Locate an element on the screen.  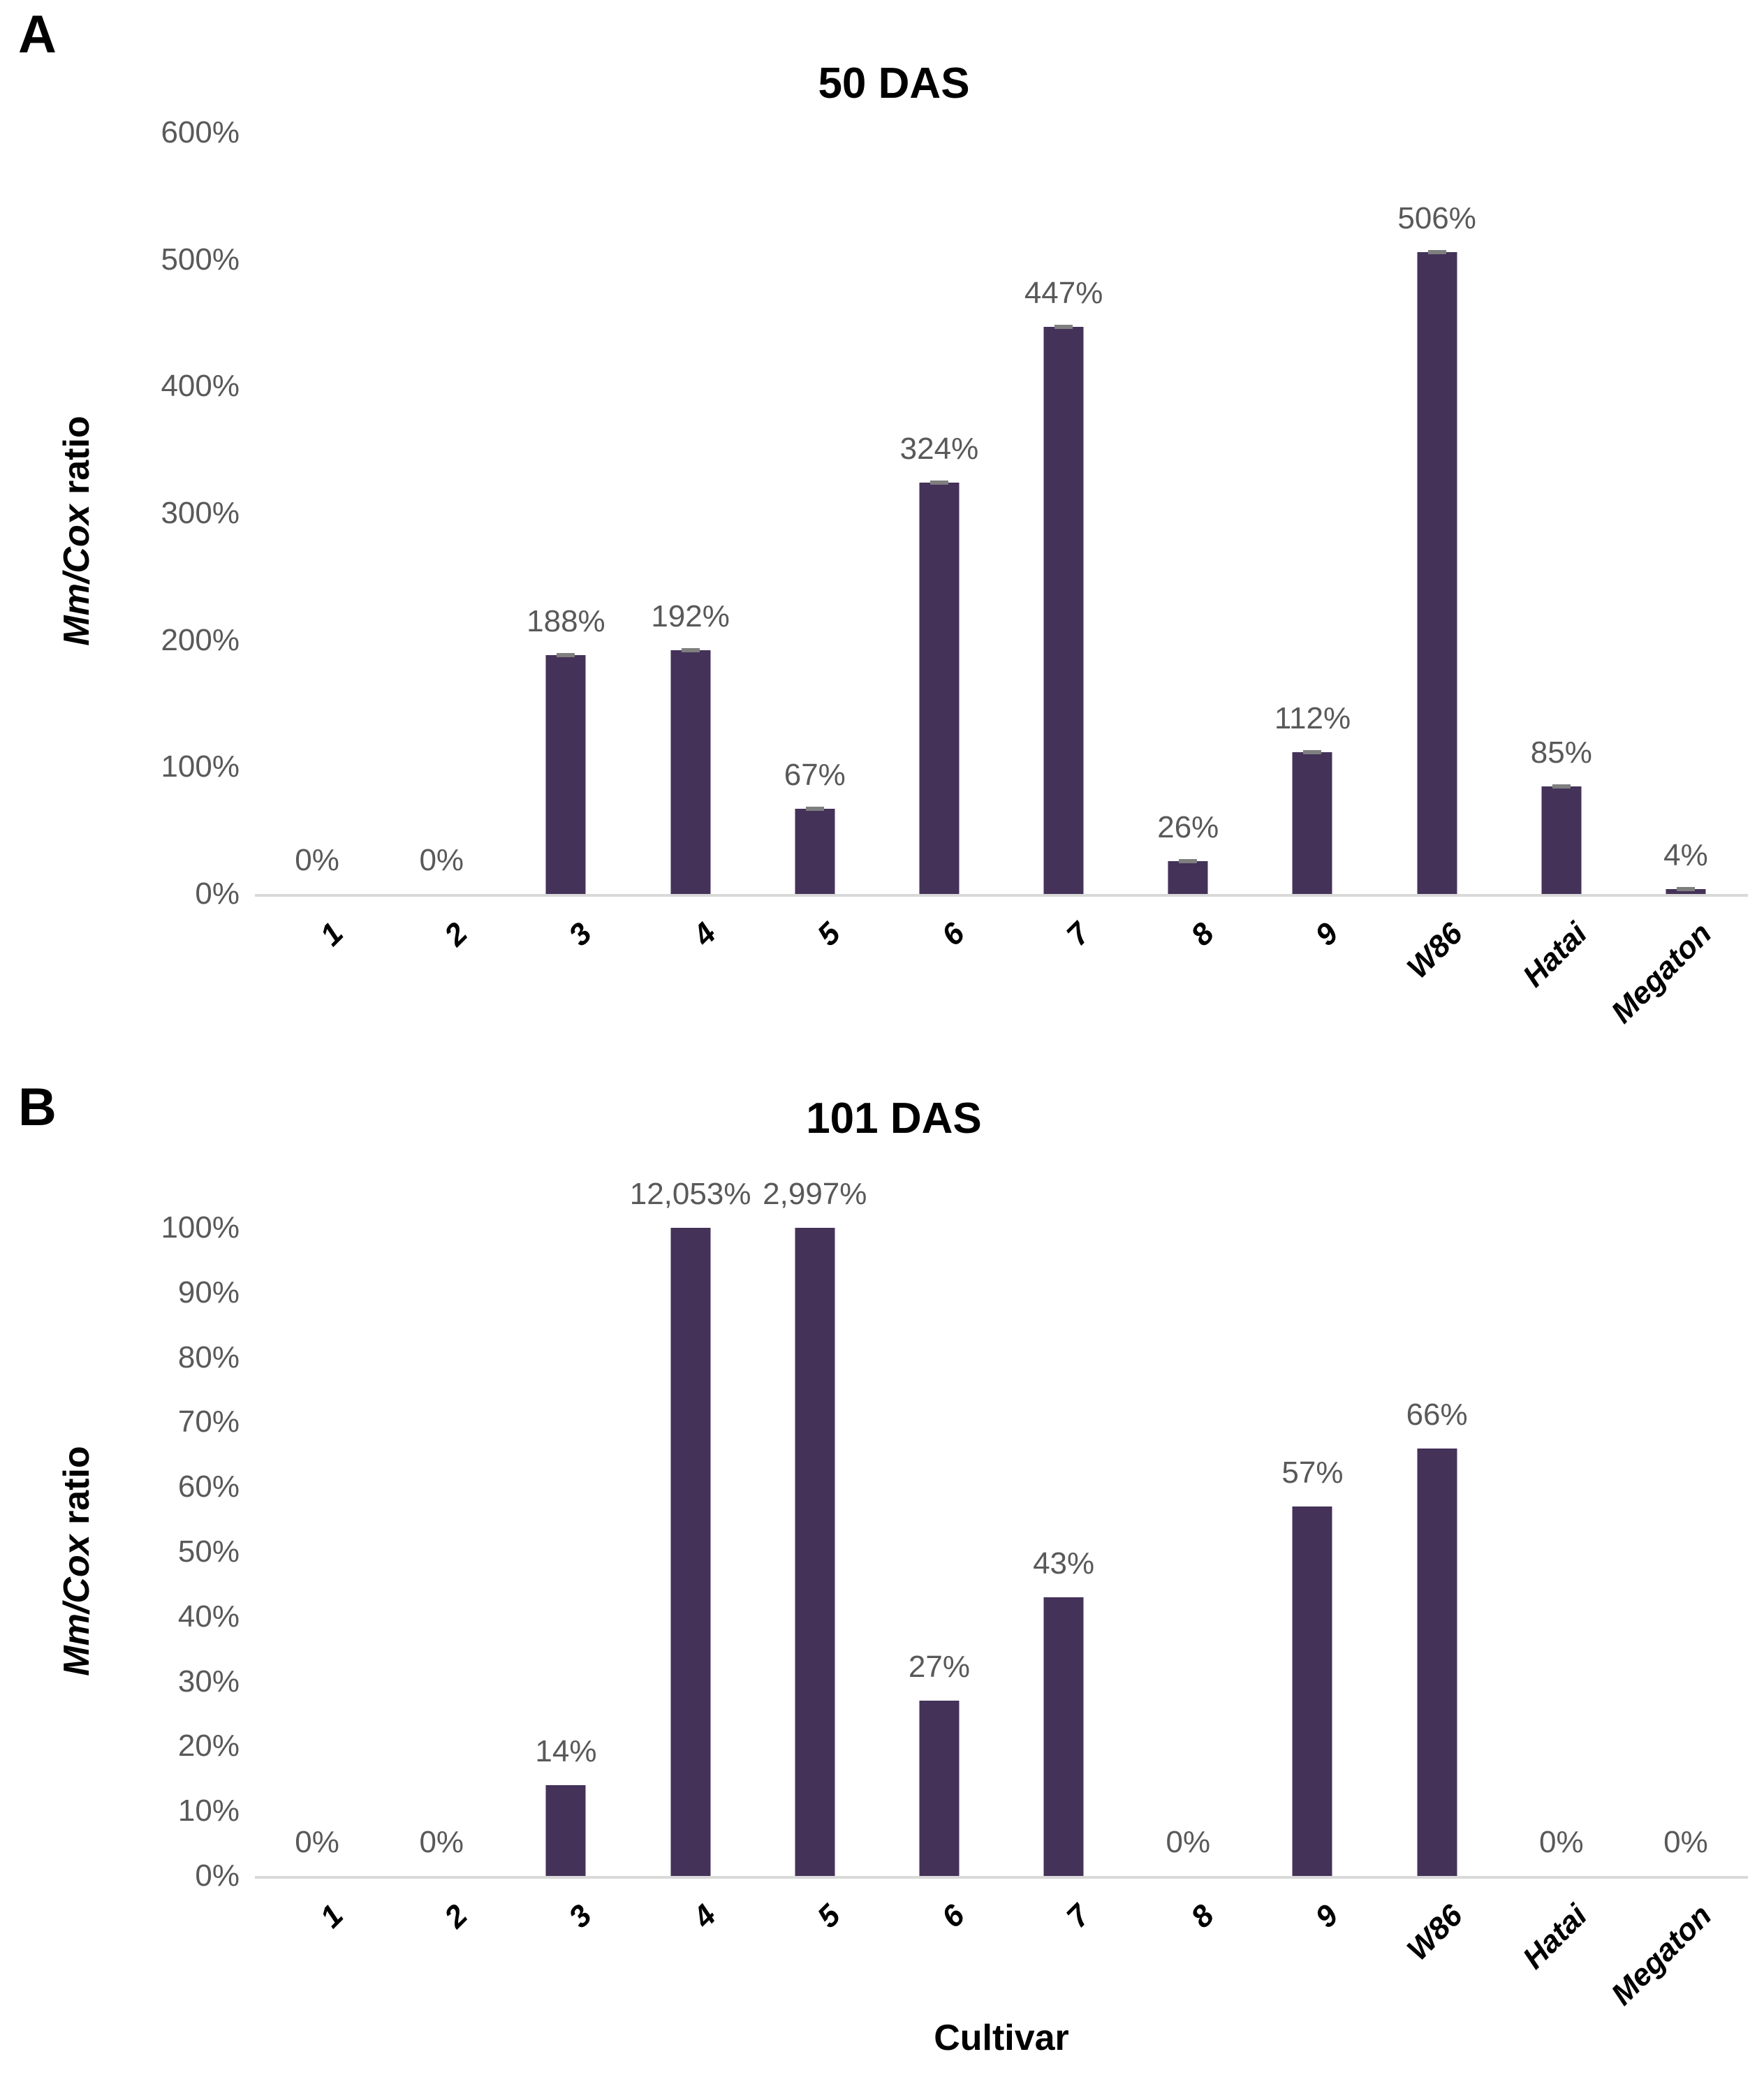
bar-value-label: 66% is located at coordinates (1437, 1414).